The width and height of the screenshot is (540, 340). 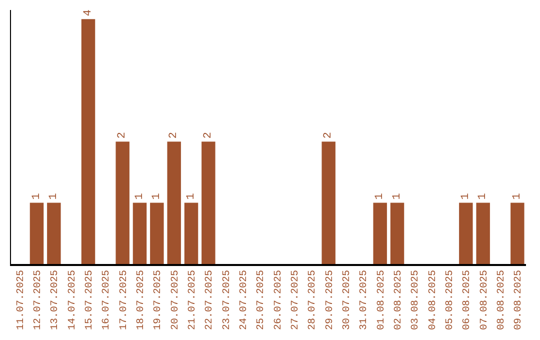 What do you see at coordinates (176, 300) in the screenshot?
I see `x-tick-label: 20.07.2025` at bounding box center [176, 300].